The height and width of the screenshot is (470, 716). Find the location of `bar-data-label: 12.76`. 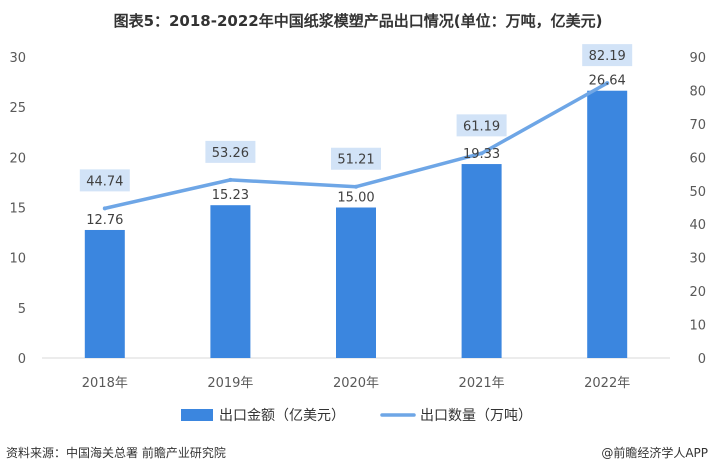

bar-data-label: 12.76 is located at coordinates (104, 220).